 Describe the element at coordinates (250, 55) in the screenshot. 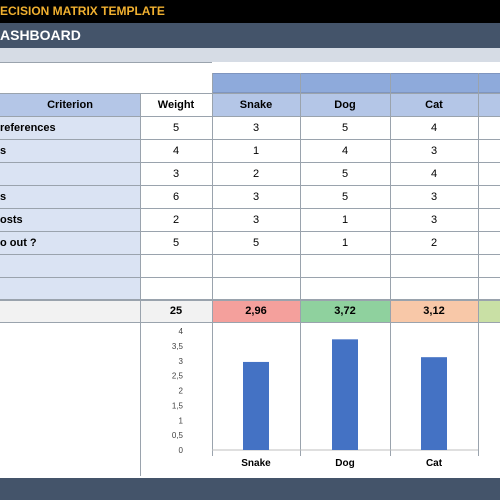

I see `header-strip` at that location.